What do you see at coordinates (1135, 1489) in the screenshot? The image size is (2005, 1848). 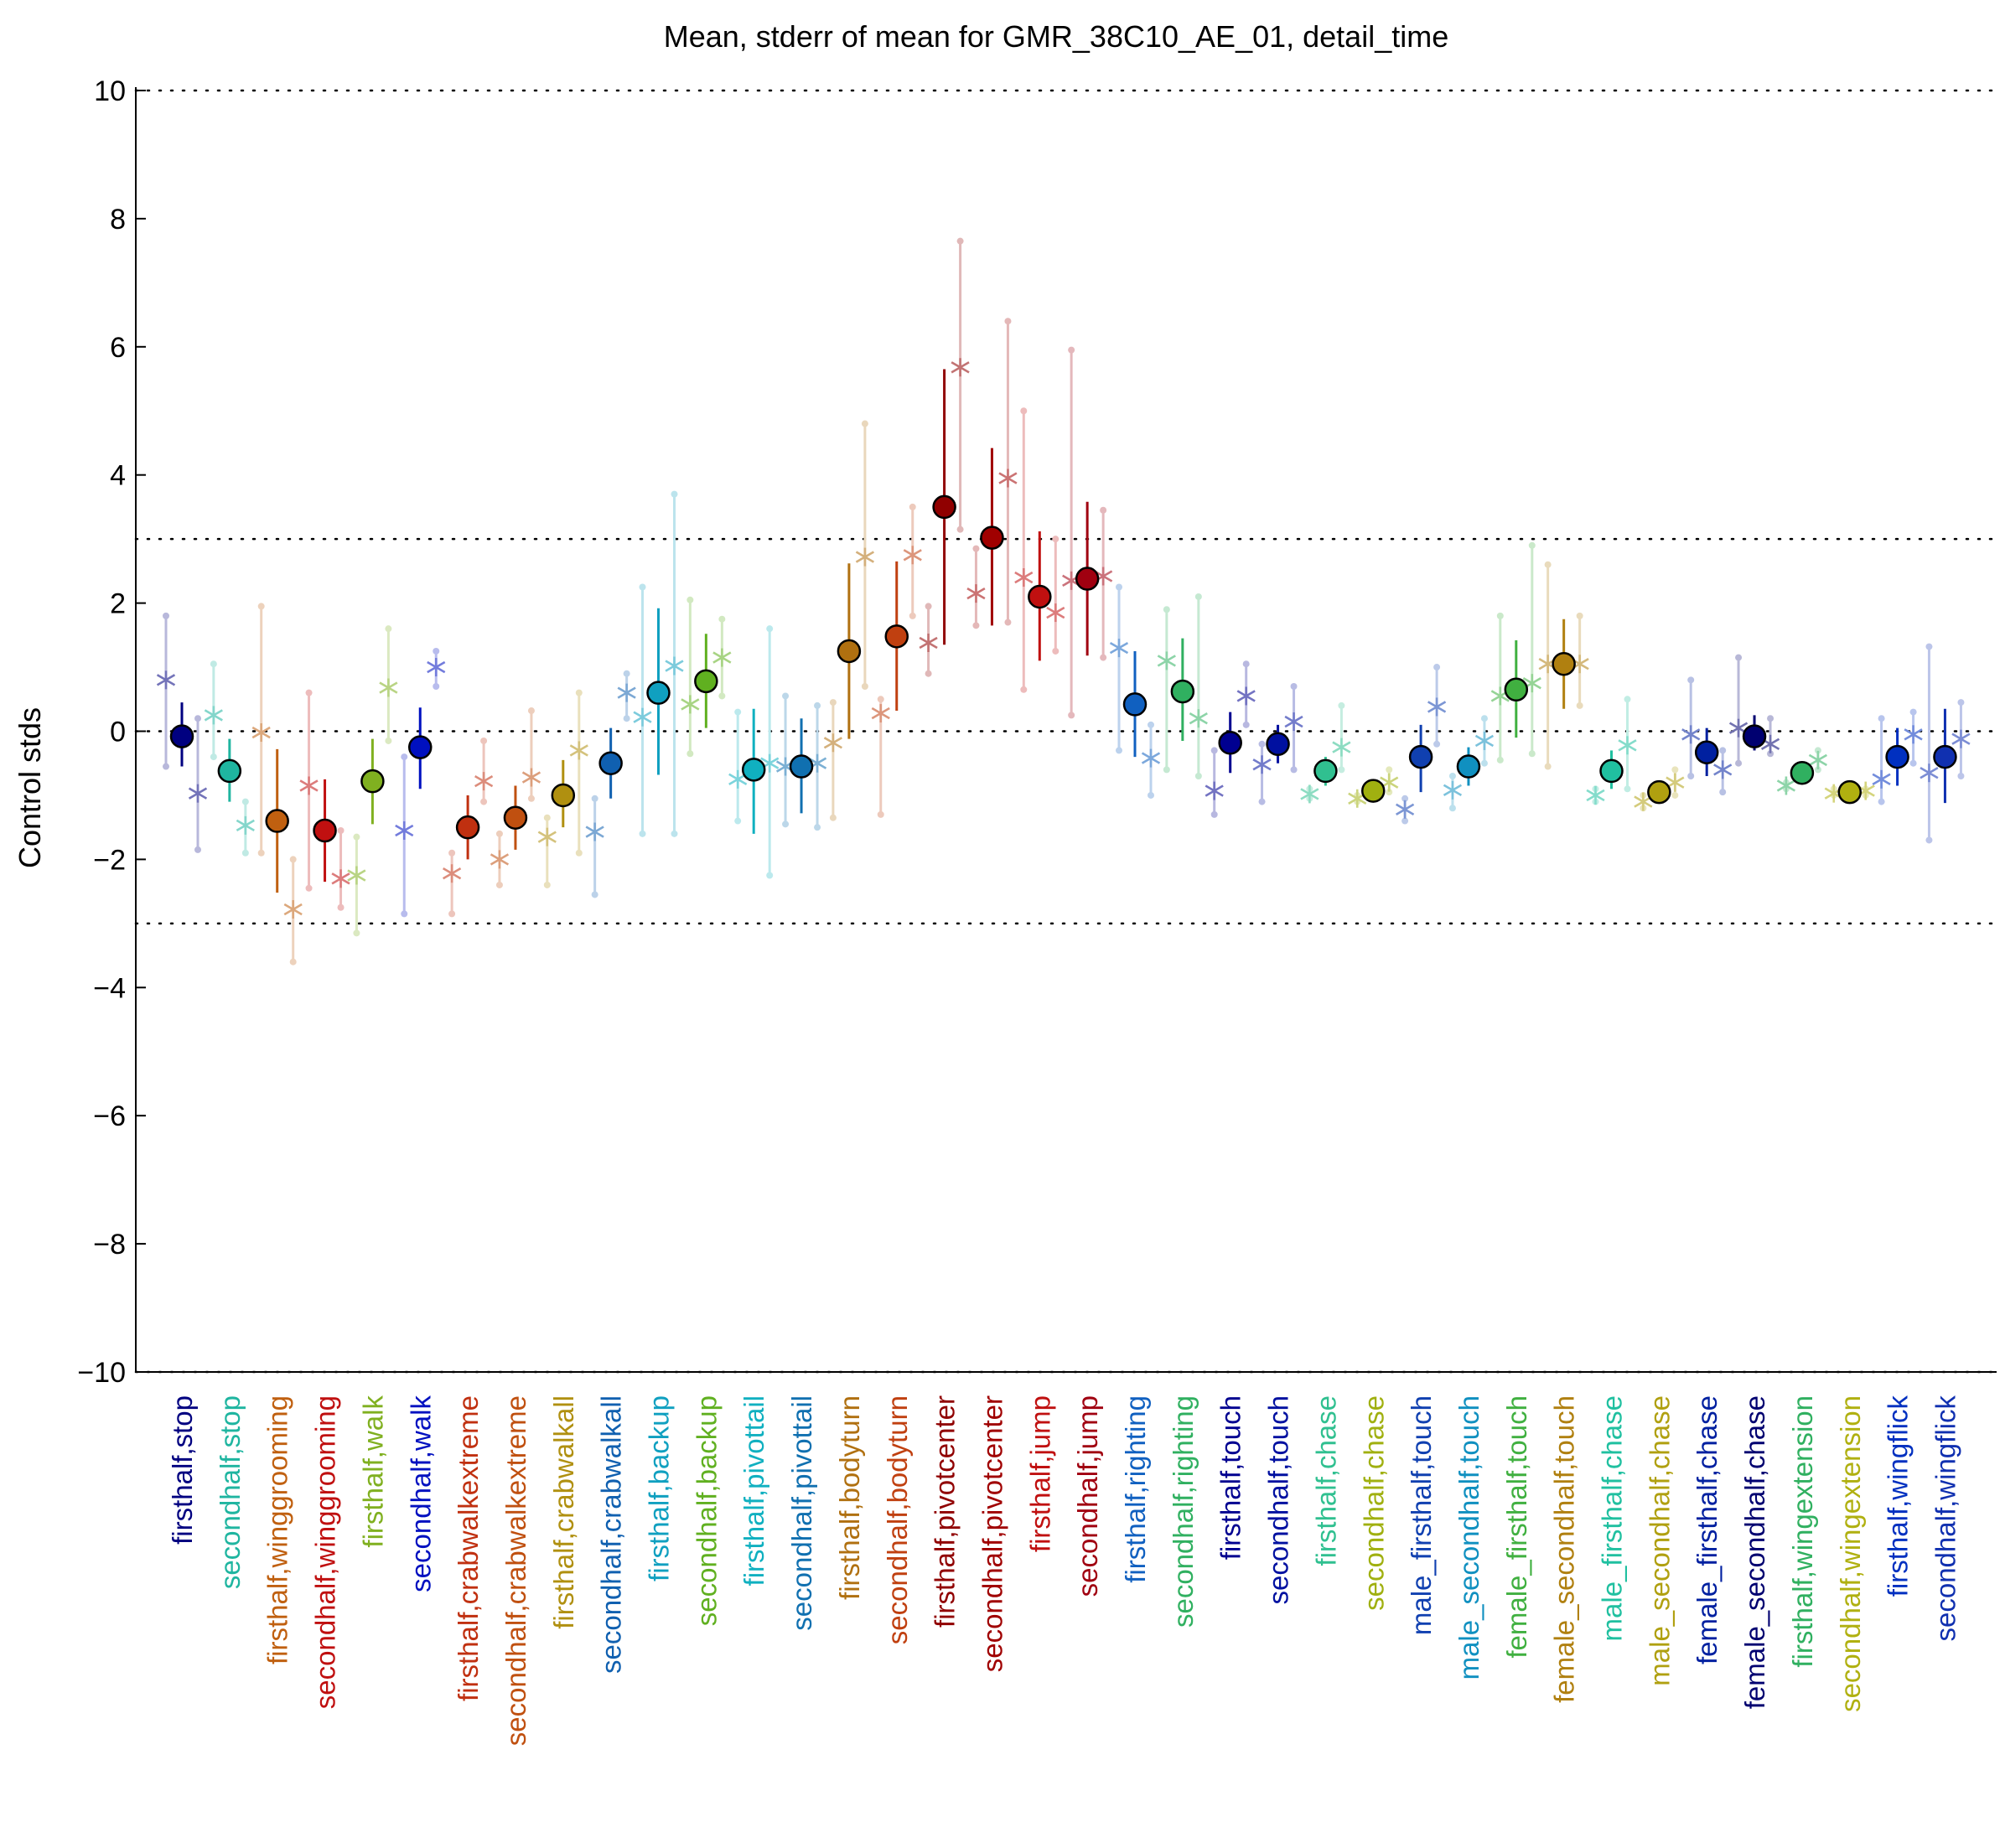 I see `x-tick-label: firsthalf,righting` at bounding box center [1135, 1489].